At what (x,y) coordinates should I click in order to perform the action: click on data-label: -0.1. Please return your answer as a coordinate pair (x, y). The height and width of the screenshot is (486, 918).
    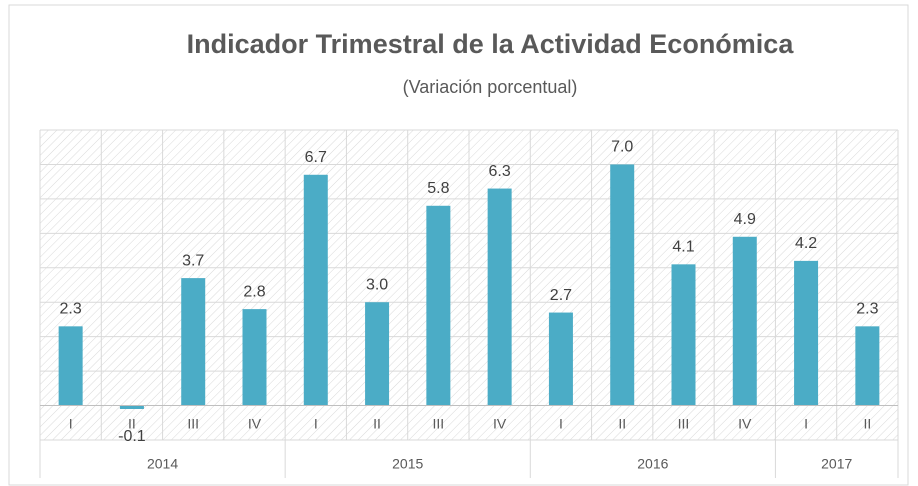
    Looking at the image, I should click on (132, 436).